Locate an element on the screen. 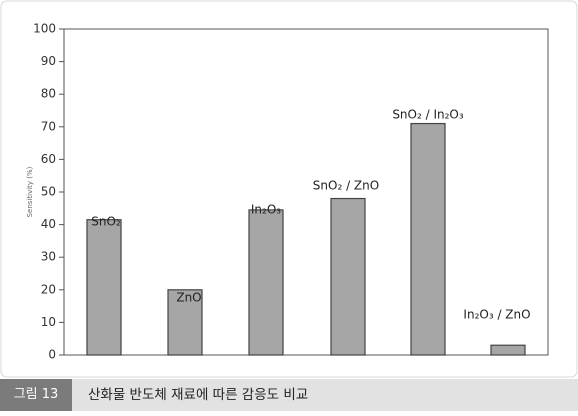 The width and height of the screenshot is (578, 416). y-tick-label: 70 is located at coordinates (48, 126).